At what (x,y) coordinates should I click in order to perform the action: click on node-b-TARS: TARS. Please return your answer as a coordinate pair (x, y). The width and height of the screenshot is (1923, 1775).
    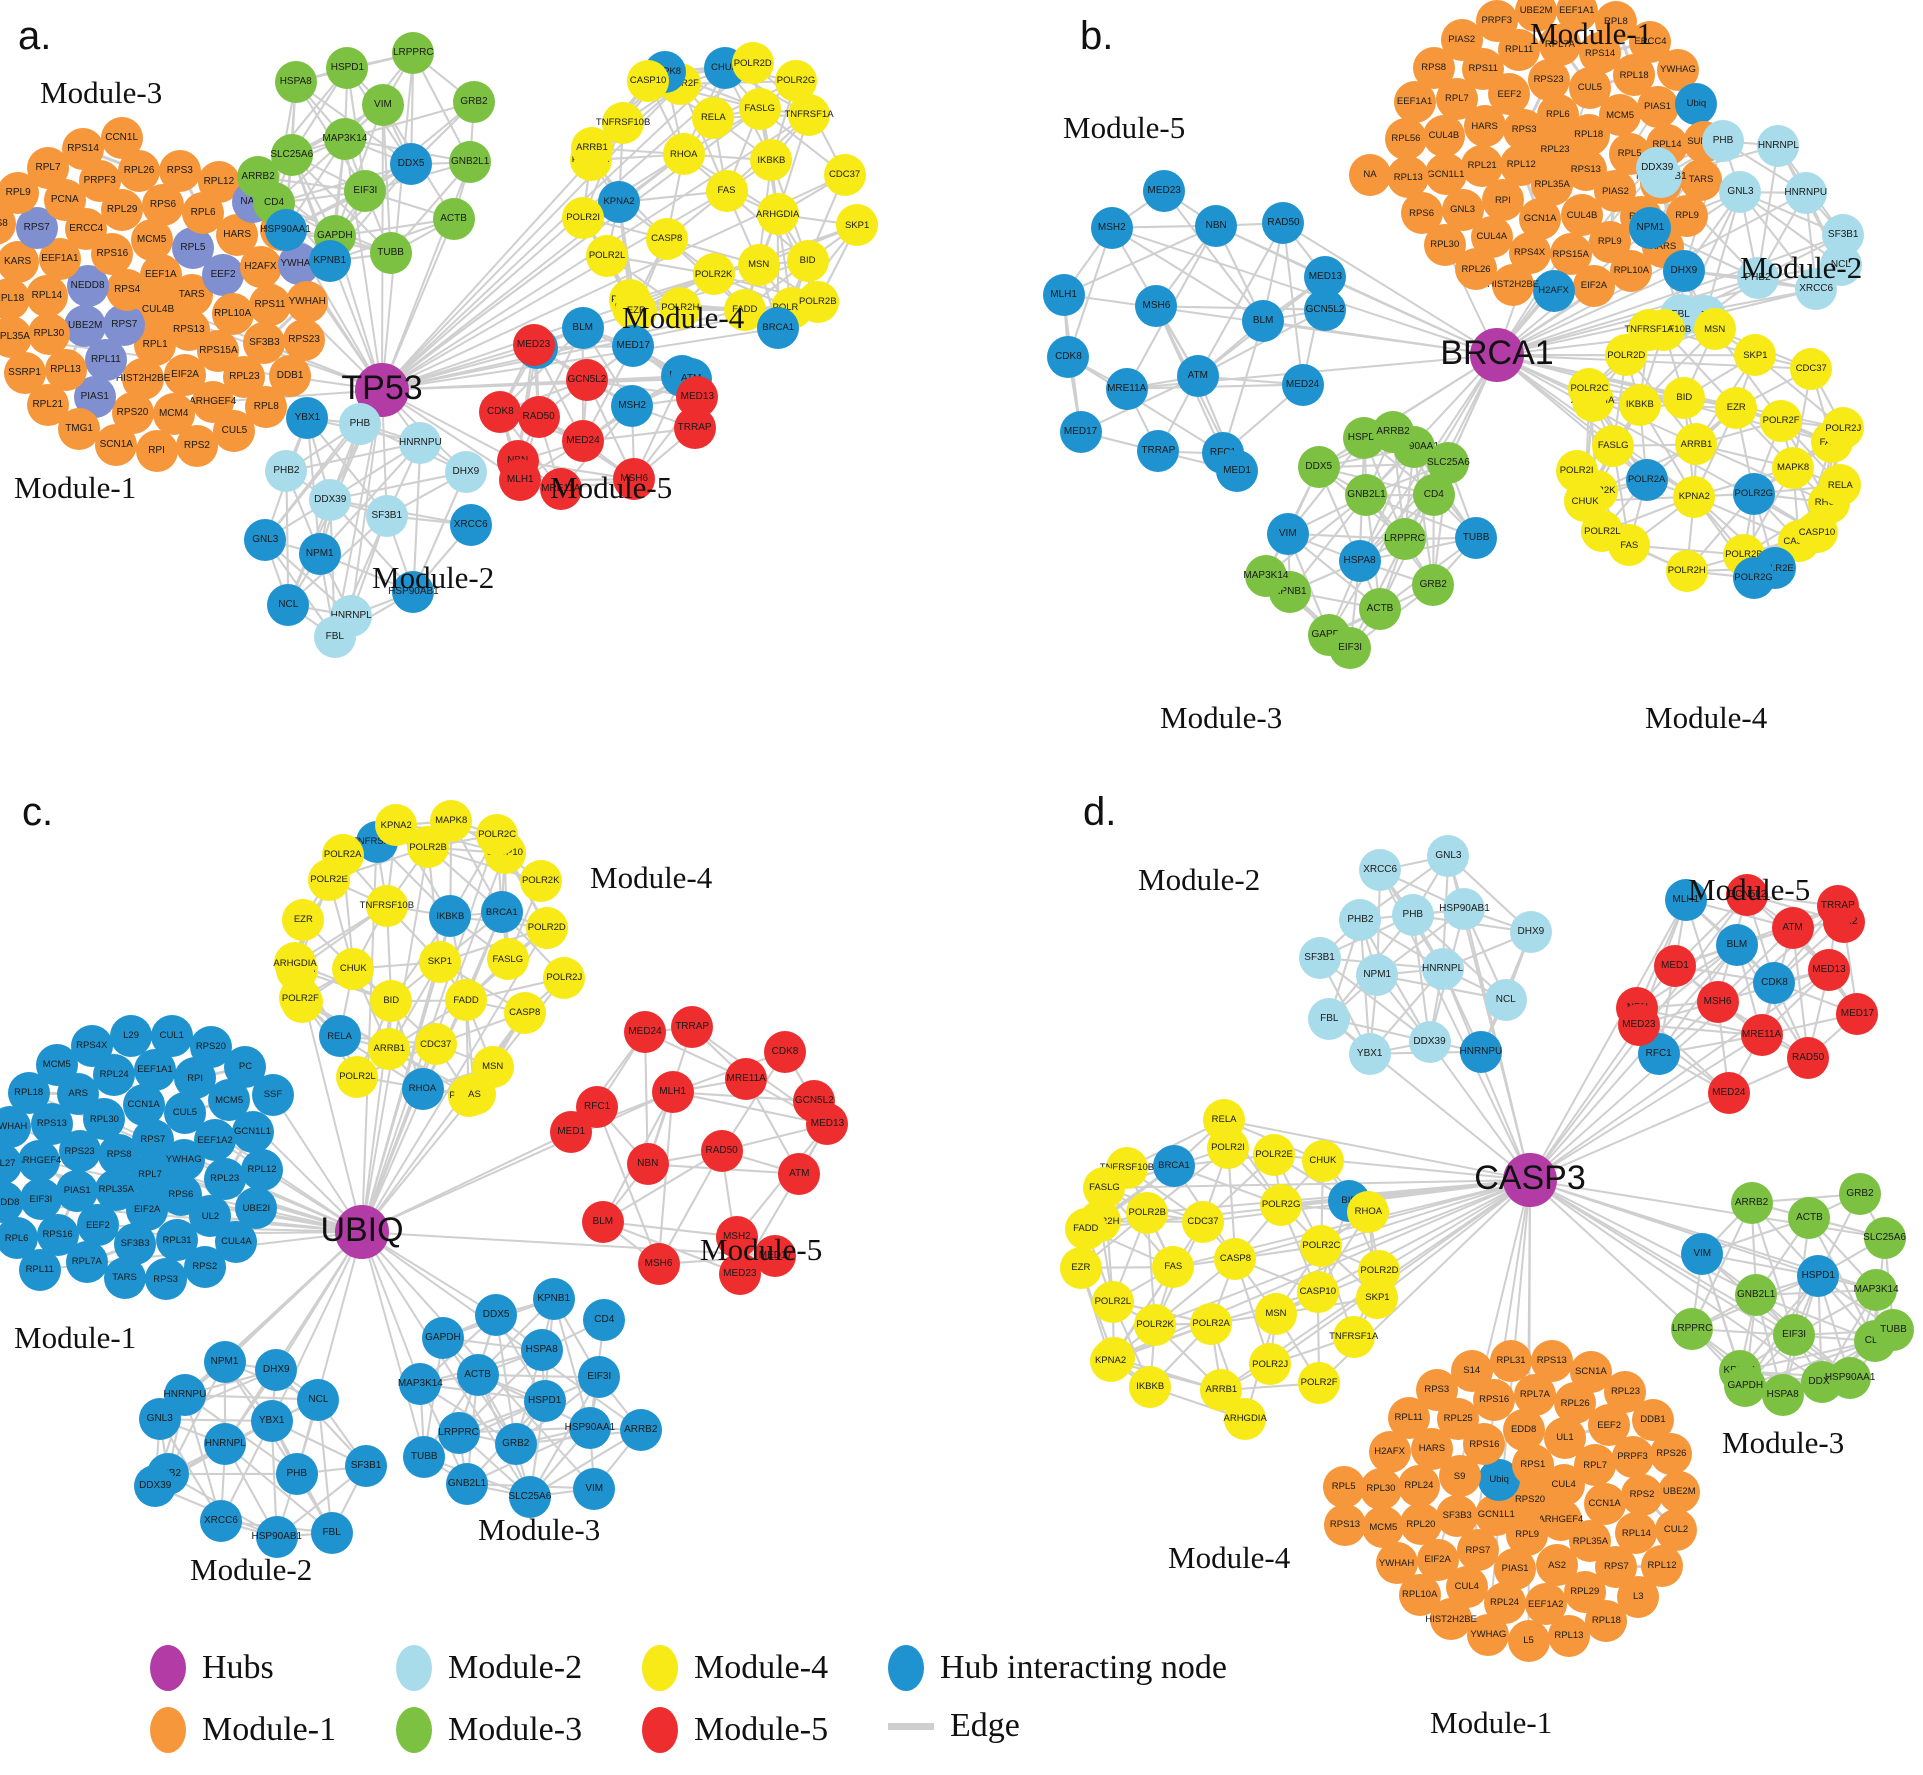
    Looking at the image, I should click on (1701, 179).